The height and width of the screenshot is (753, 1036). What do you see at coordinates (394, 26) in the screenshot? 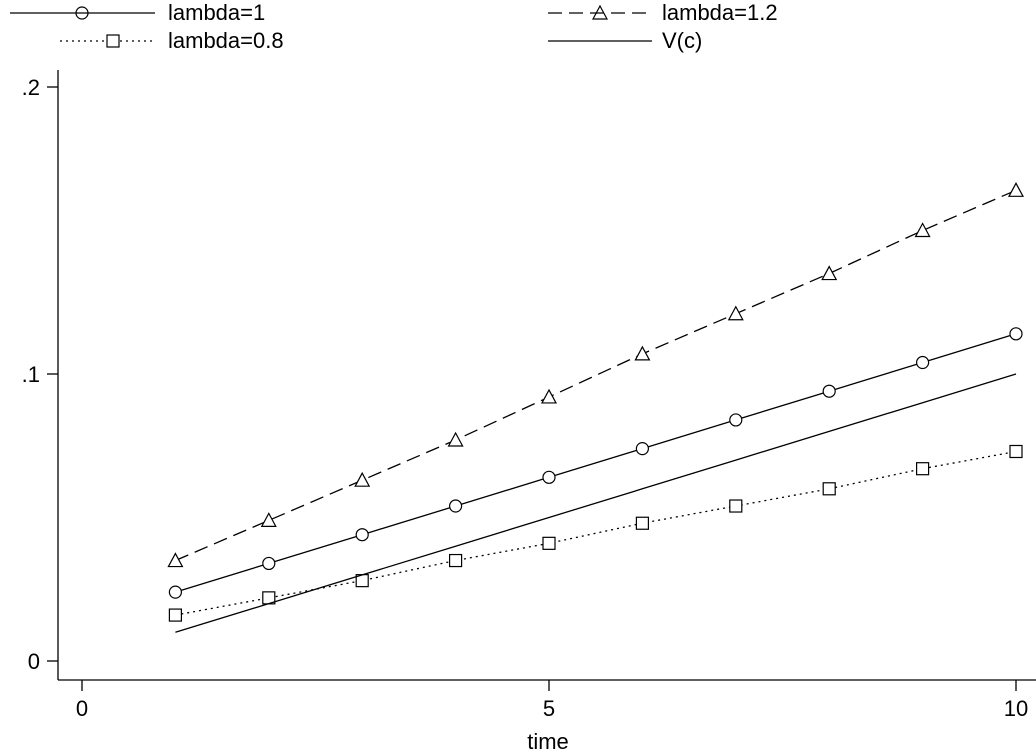
I see `legend: lambda=1 lambda=1.2 lambda=0.8 V(c)` at bounding box center [394, 26].